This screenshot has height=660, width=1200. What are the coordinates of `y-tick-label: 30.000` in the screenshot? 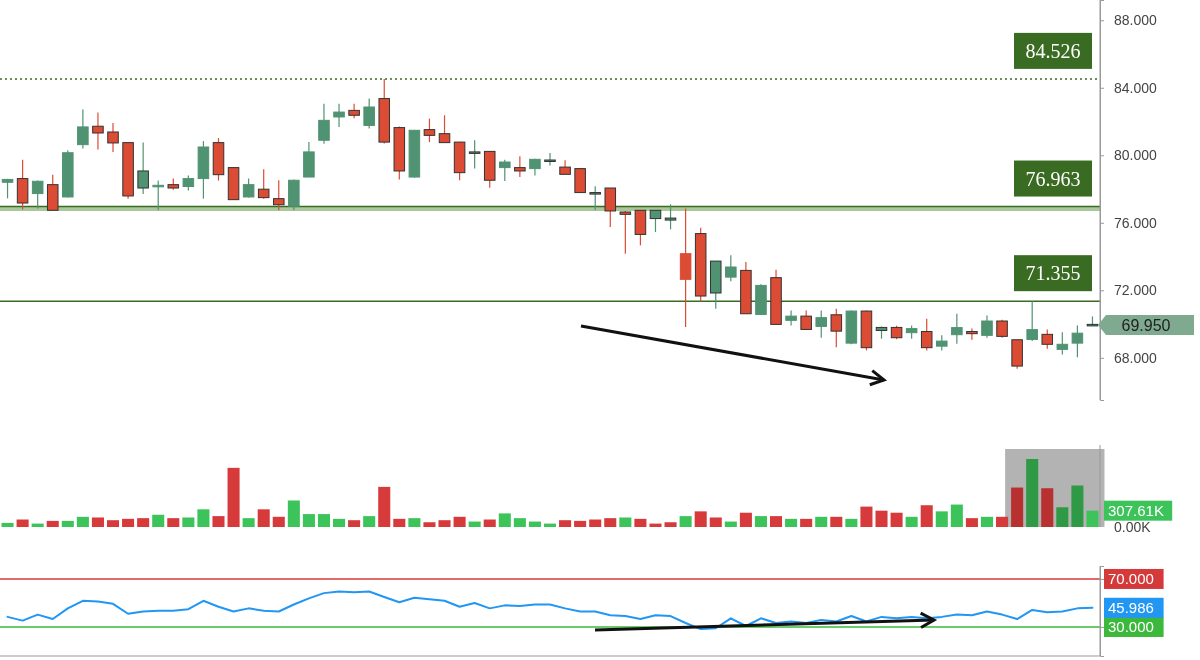 It's located at (1131, 626).